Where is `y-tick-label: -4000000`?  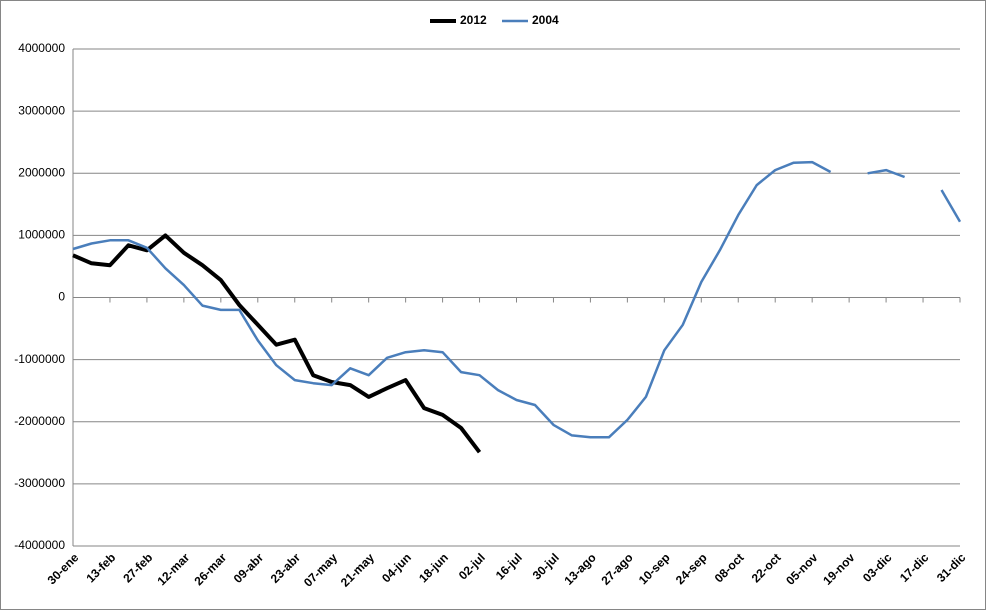 y-tick-label: -4000000 is located at coordinates (39, 545).